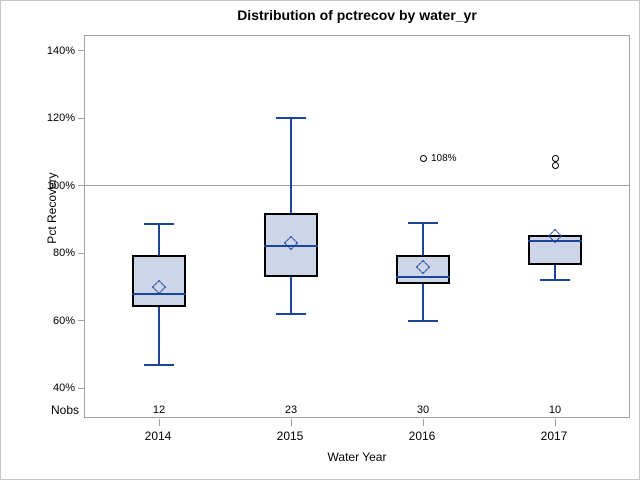  I want to click on nobs-value: 30, so click(423, 410).